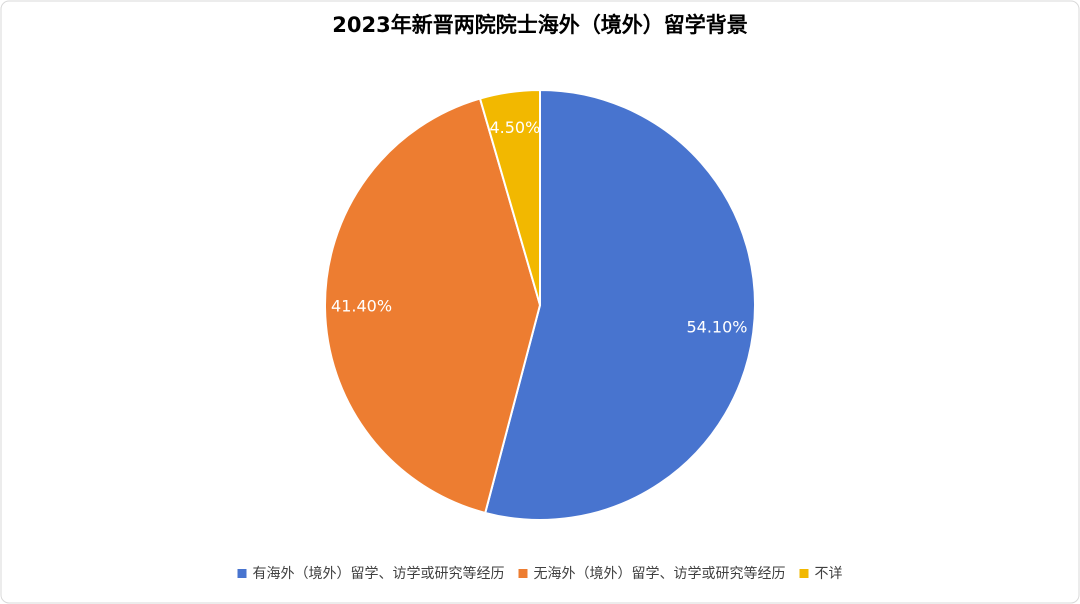  Describe the element at coordinates (716, 326) in the screenshot. I see `data-label: 54.10%` at that location.